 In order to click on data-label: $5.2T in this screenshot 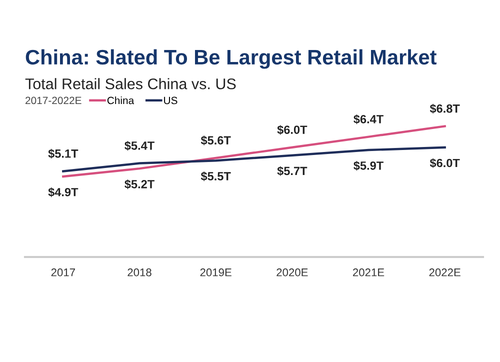, I will do `click(139, 184)`.